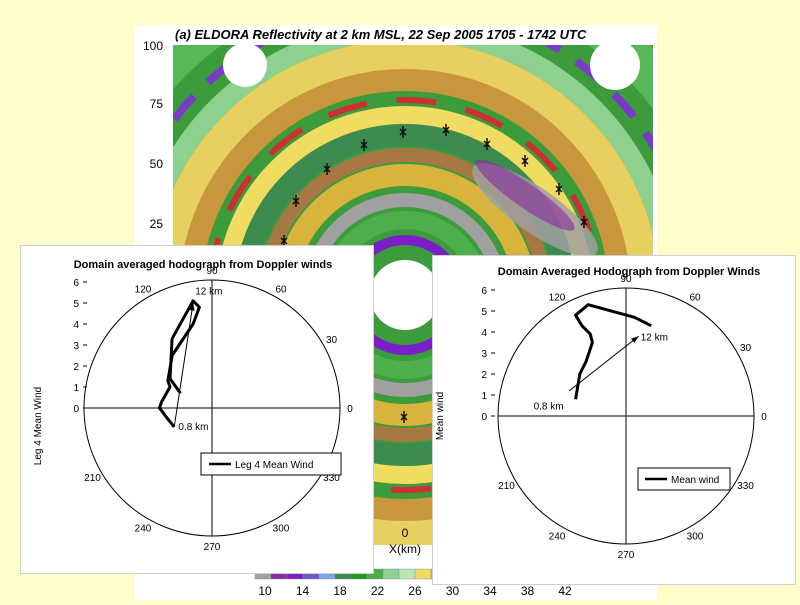 This screenshot has height=605, width=800. Describe the element at coordinates (440, 416) in the screenshot. I see `y-axis-label: Mean wind` at that location.